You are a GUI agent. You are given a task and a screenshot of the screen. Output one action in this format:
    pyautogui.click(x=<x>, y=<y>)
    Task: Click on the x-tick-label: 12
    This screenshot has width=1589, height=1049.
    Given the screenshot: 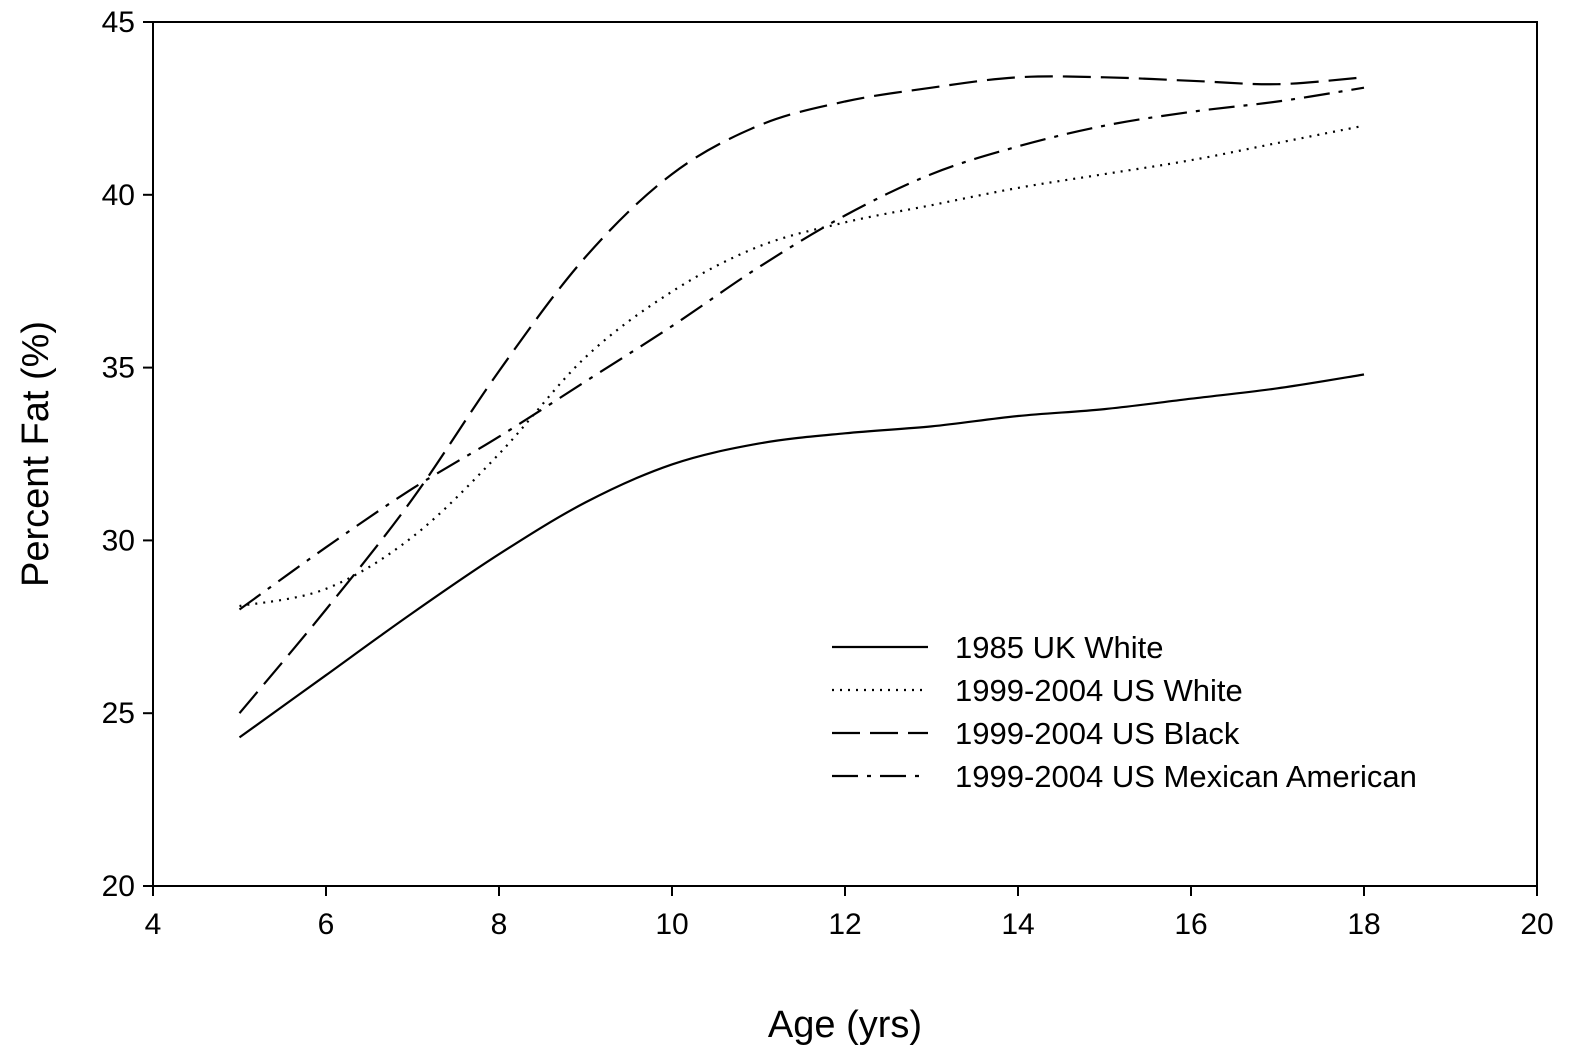 What is the action you would take?
    pyautogui.click(x=844, y=924)
    